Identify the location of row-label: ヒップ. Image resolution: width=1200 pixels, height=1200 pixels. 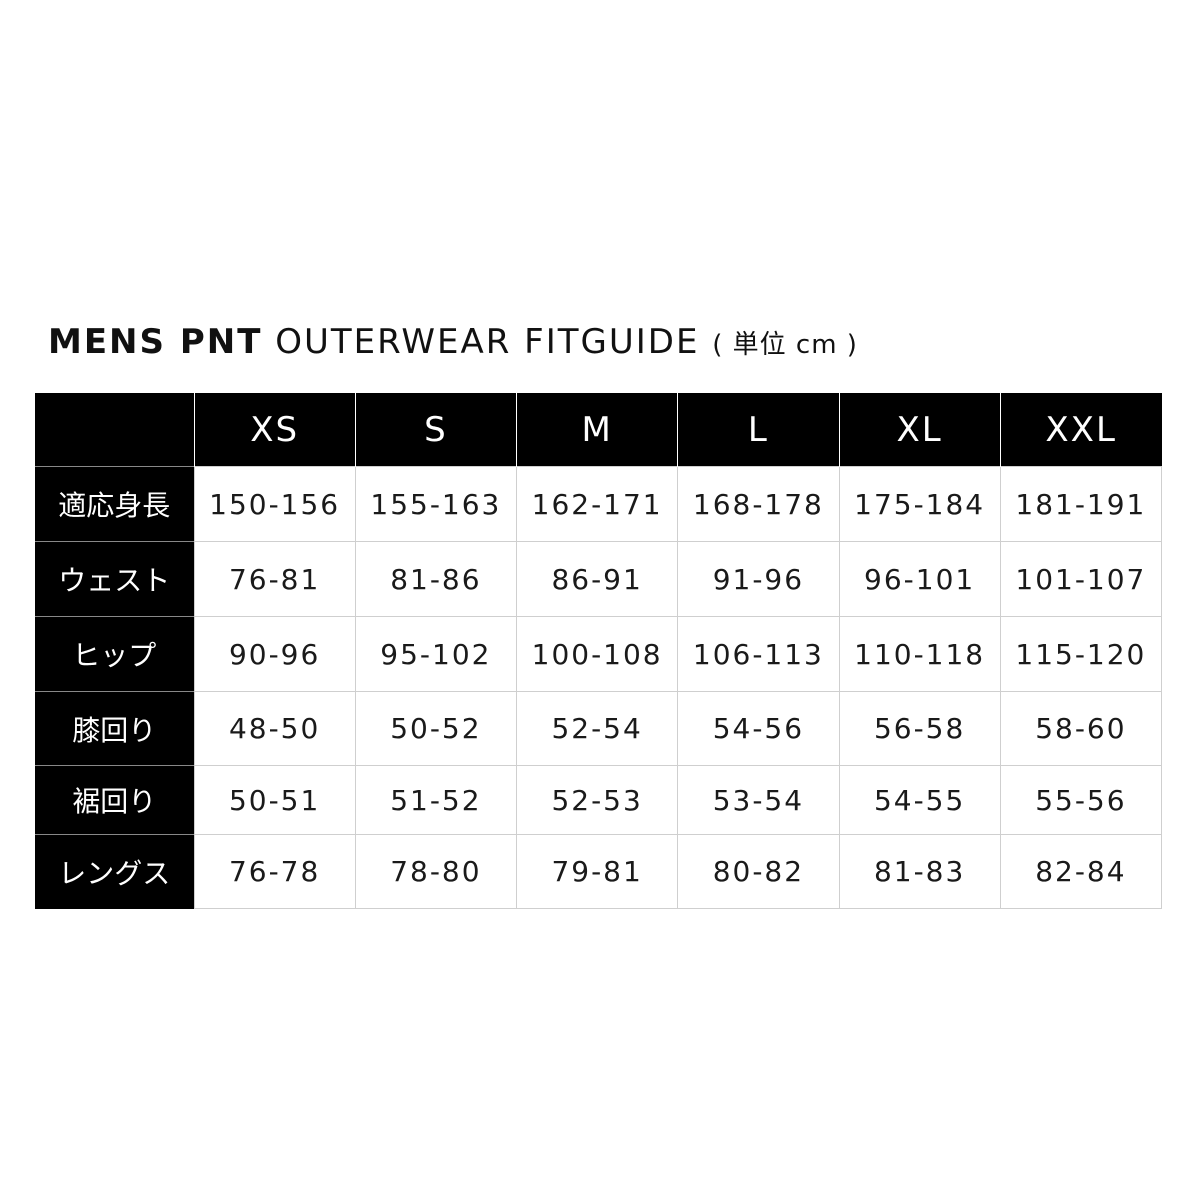
(114, 654).